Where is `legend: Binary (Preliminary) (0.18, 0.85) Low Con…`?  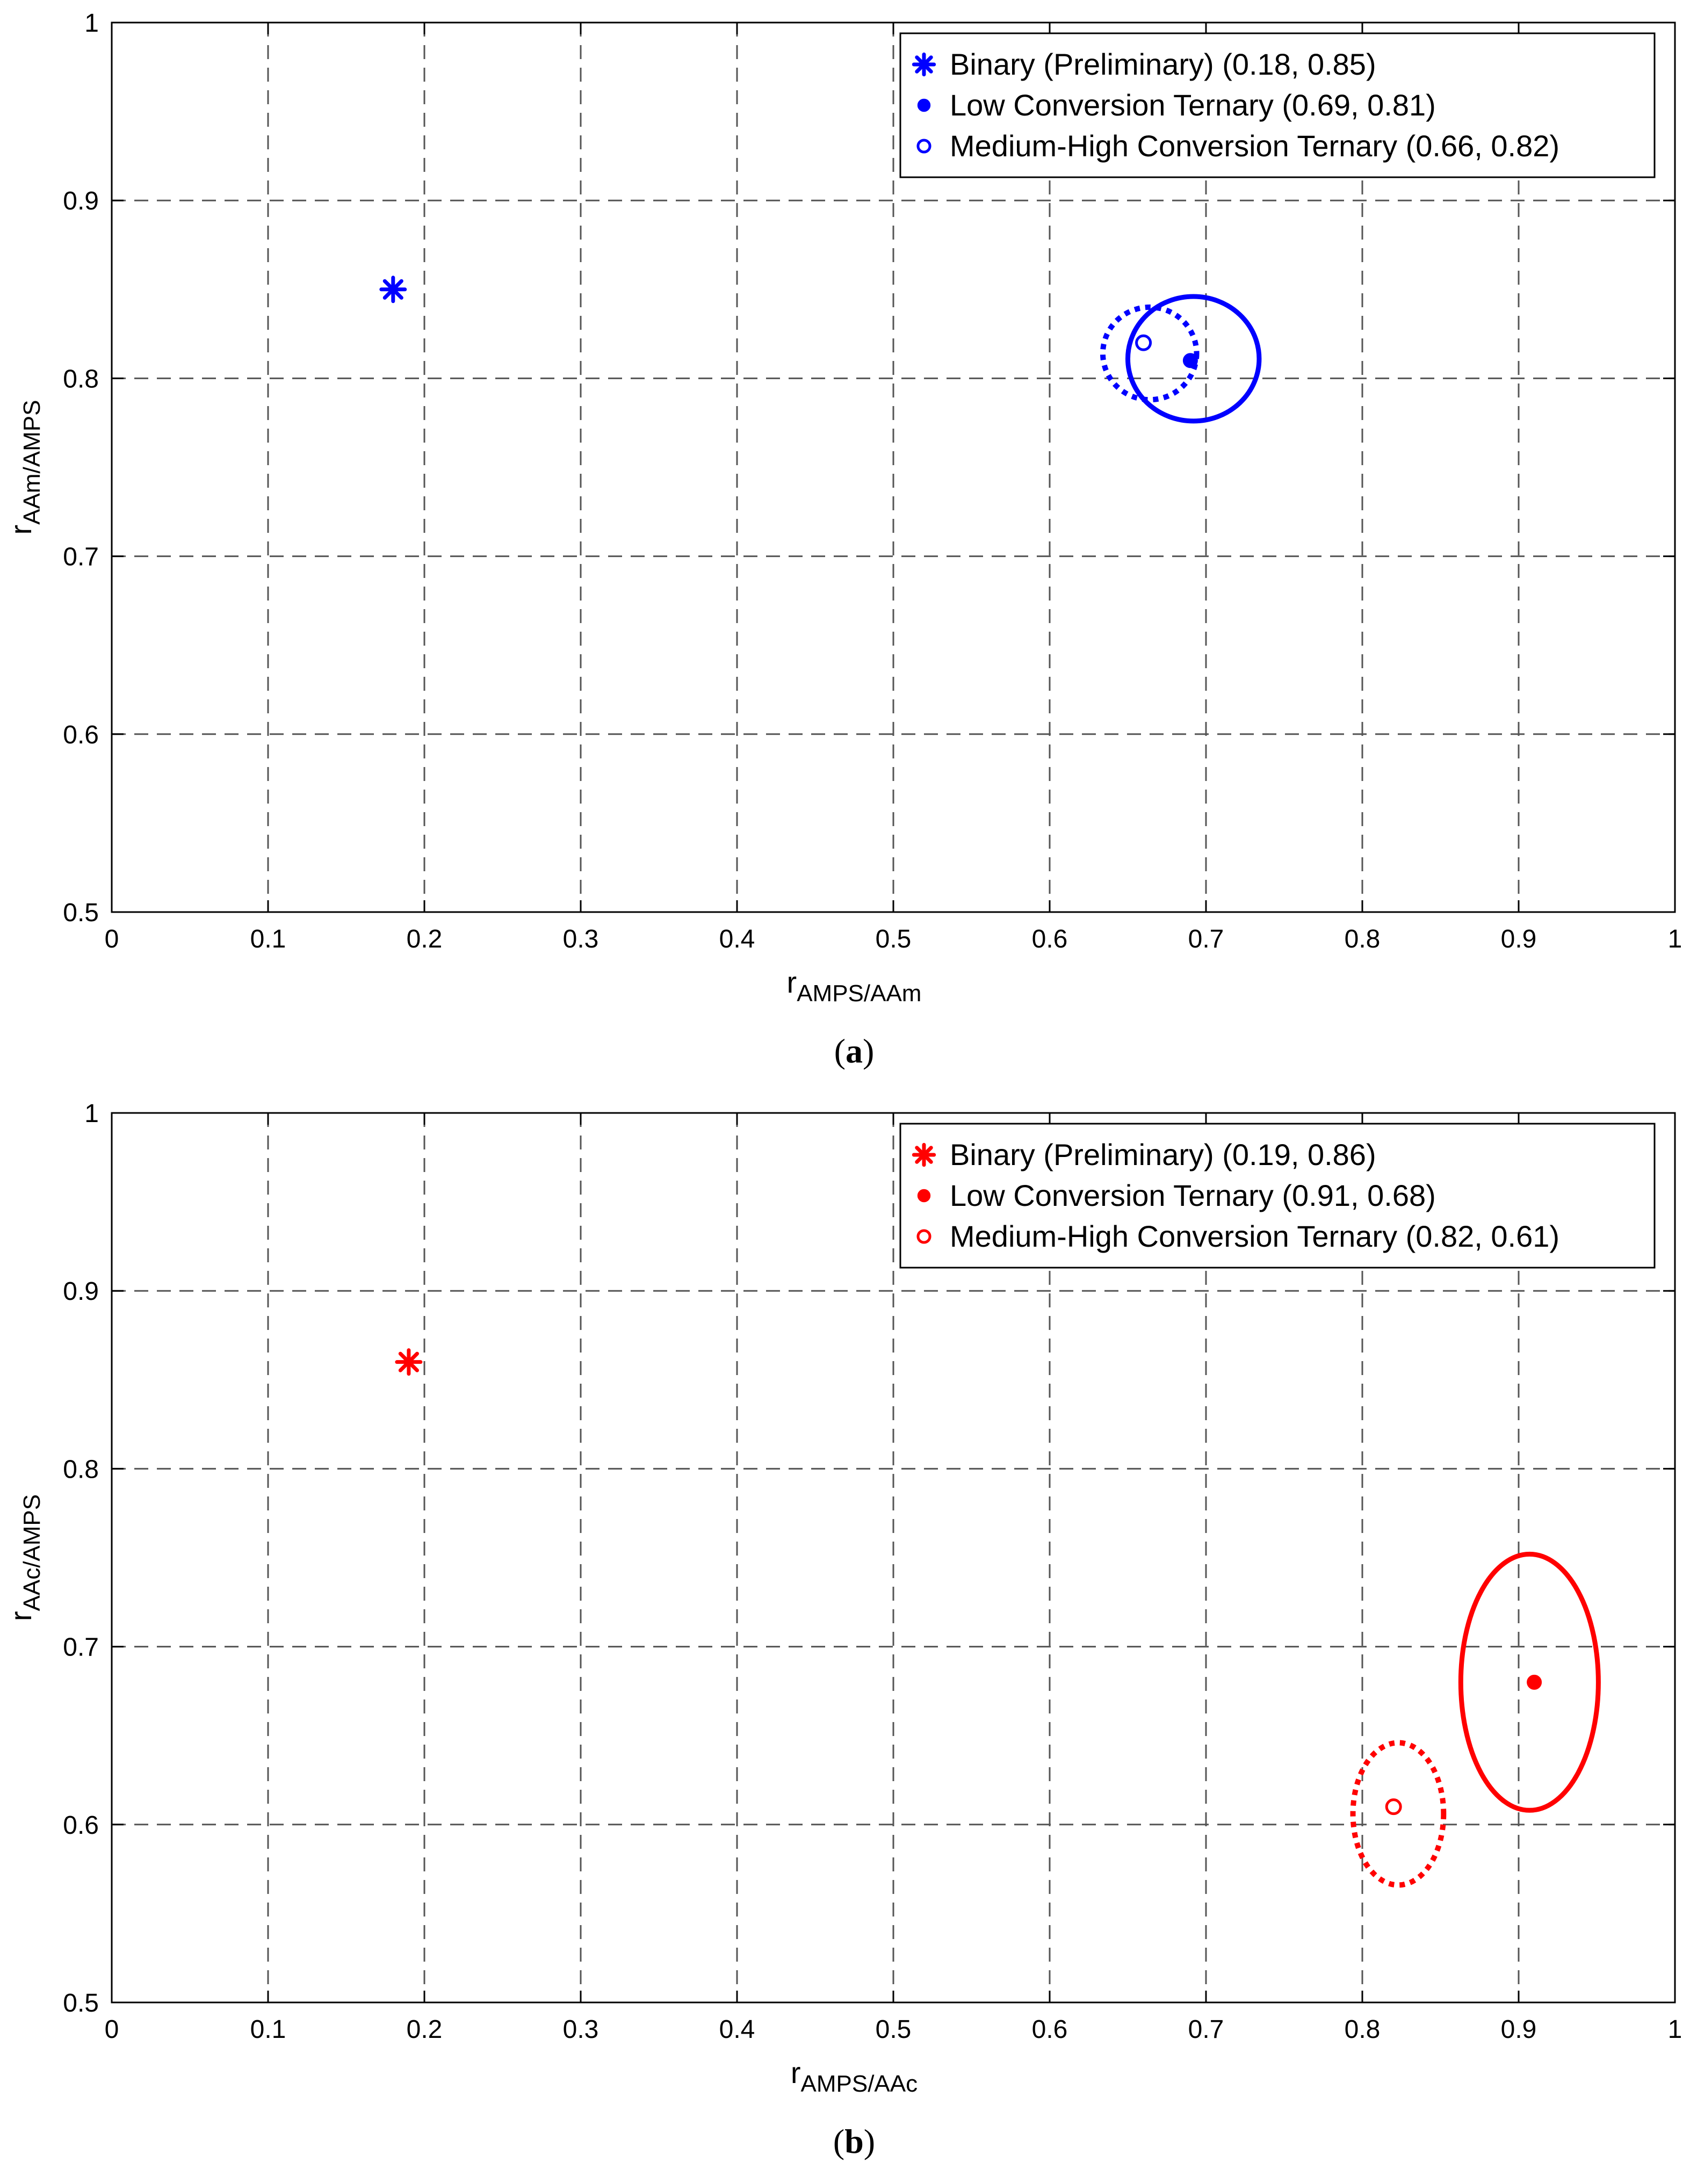
legend: Binary (Preliminary) (0.18, 0.85) Low Con… is located at coordinates (1277, 105).